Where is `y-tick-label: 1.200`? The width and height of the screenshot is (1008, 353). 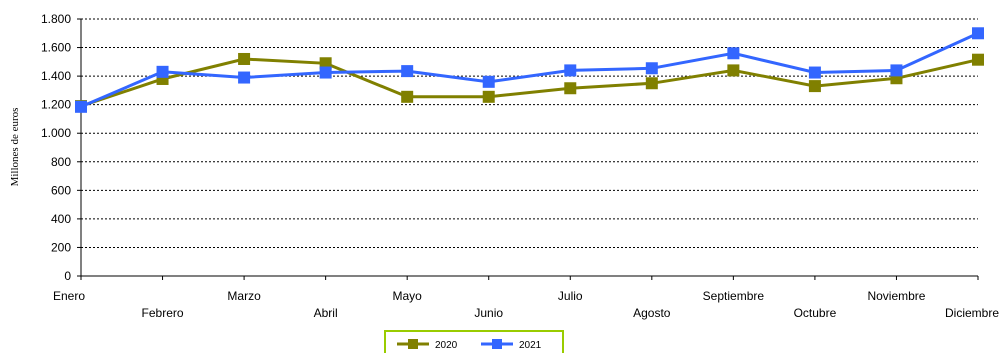
y-tick-label: 1.200 is located at coordinates (56, 105).